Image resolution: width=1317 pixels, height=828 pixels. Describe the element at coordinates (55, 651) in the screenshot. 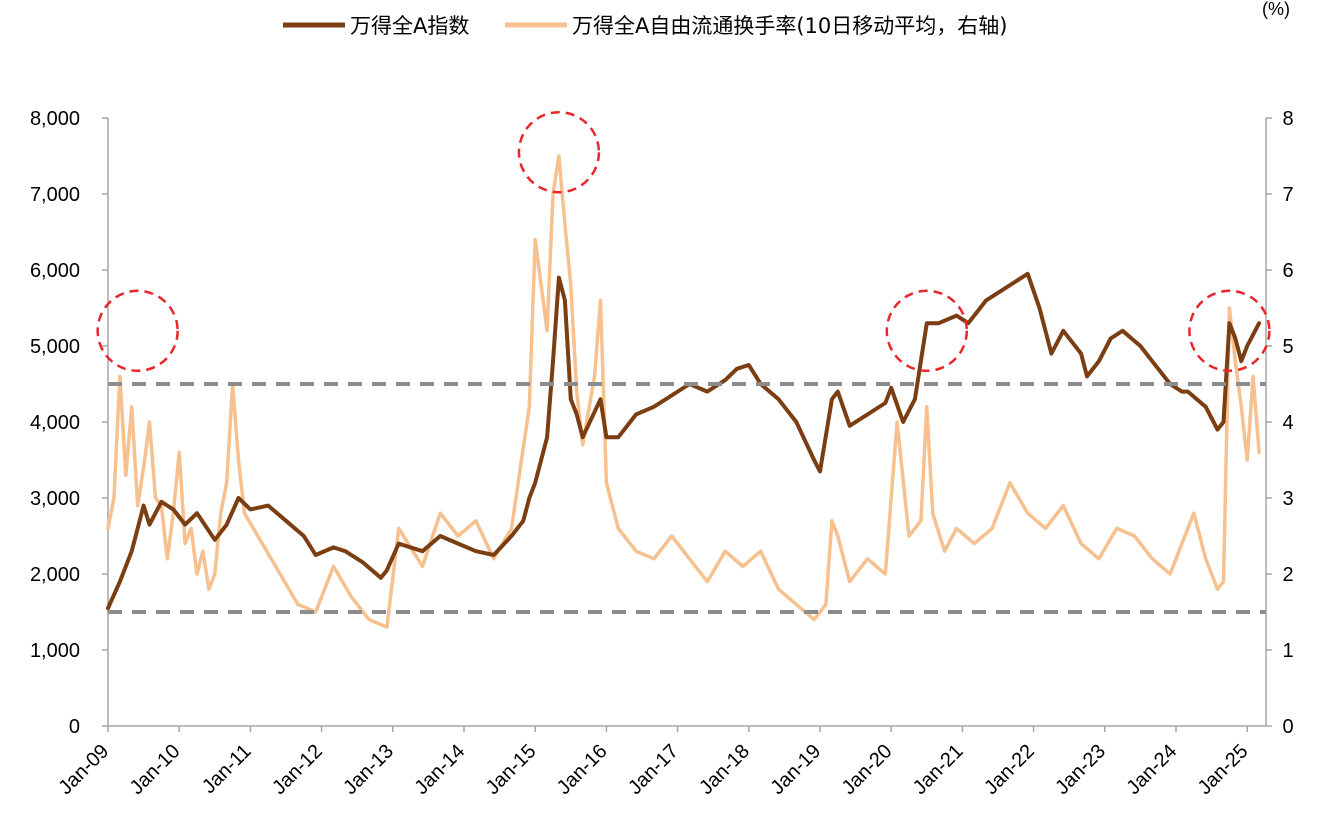

I see `left-tick-label: 1,000` at that location.